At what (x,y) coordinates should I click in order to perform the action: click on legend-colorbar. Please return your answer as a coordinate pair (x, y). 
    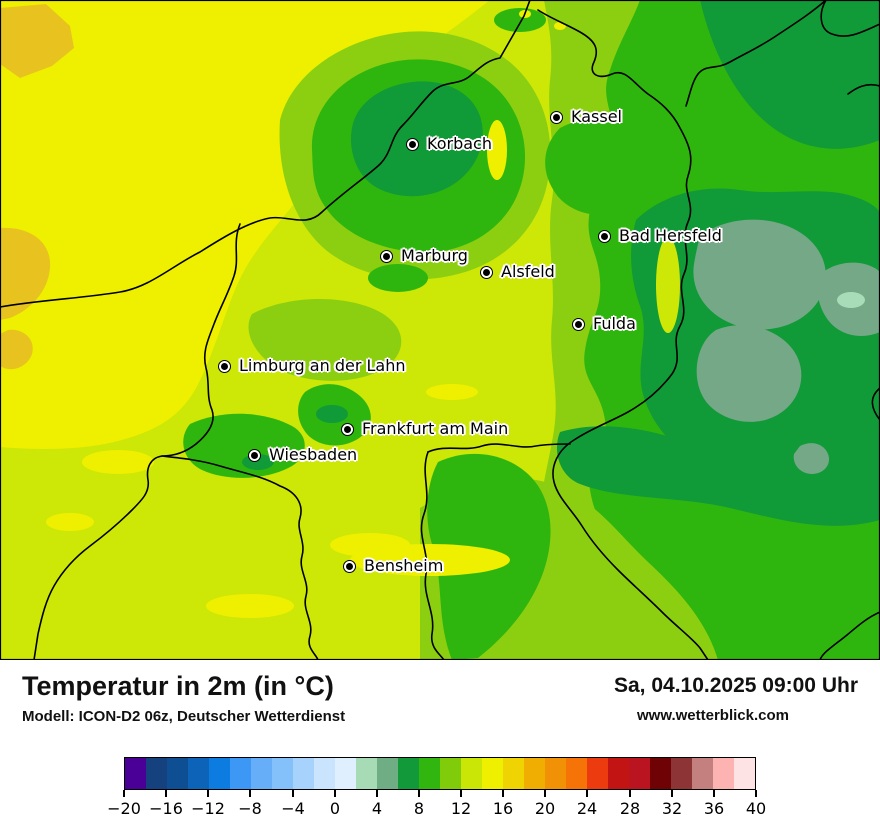
    Looking at the image, I should click on (440, 773).